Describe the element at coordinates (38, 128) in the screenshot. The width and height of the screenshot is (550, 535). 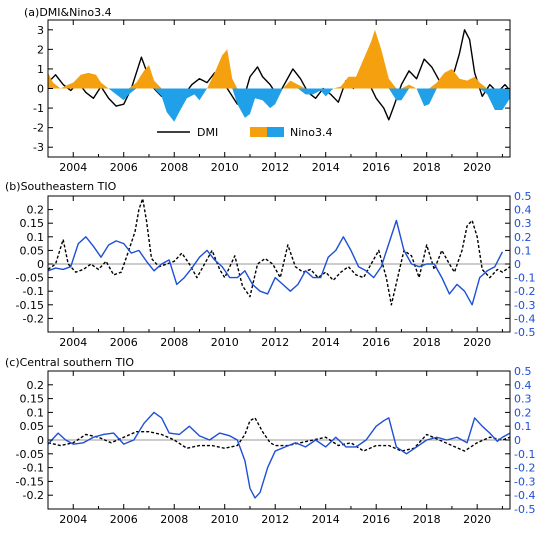
I see `y-tick-label: -2` at that location.